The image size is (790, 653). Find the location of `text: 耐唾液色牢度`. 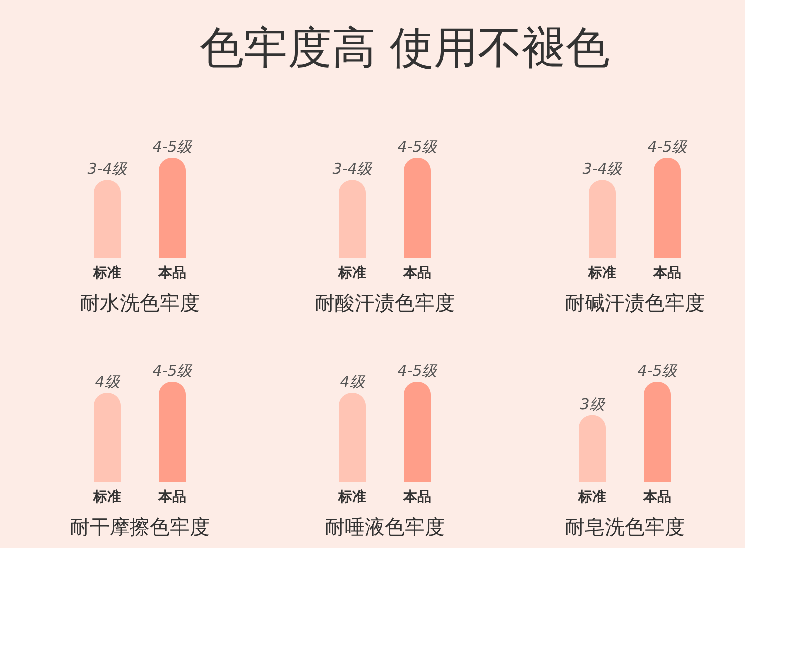

text: 耐唾液色牢度 is located at coordinates (385, 527).